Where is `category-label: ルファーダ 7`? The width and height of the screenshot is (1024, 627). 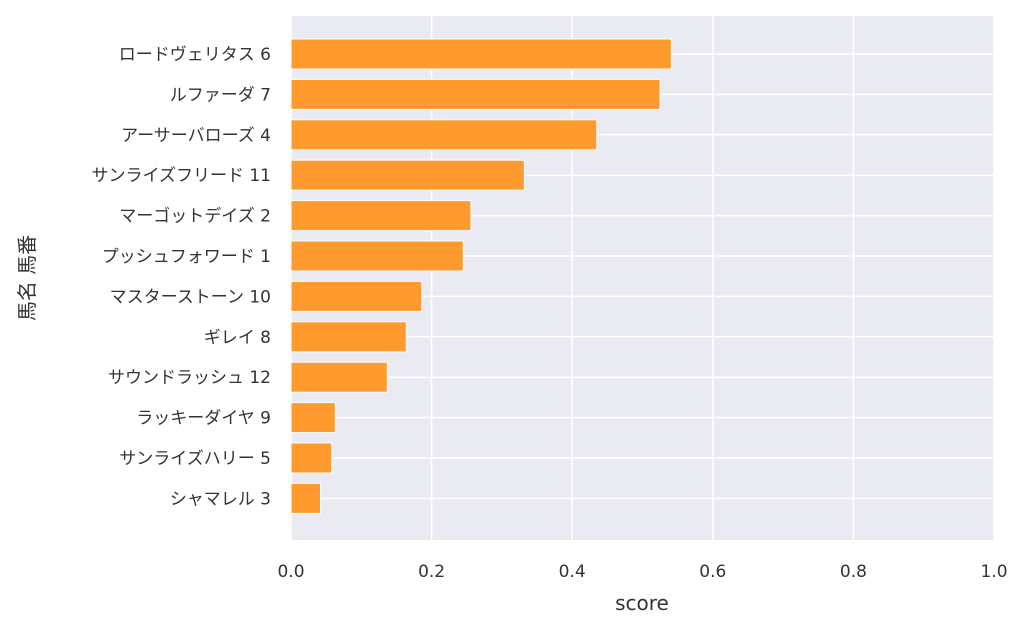
category-label: ルファーダ 7 is located at coordinates (220, 95).